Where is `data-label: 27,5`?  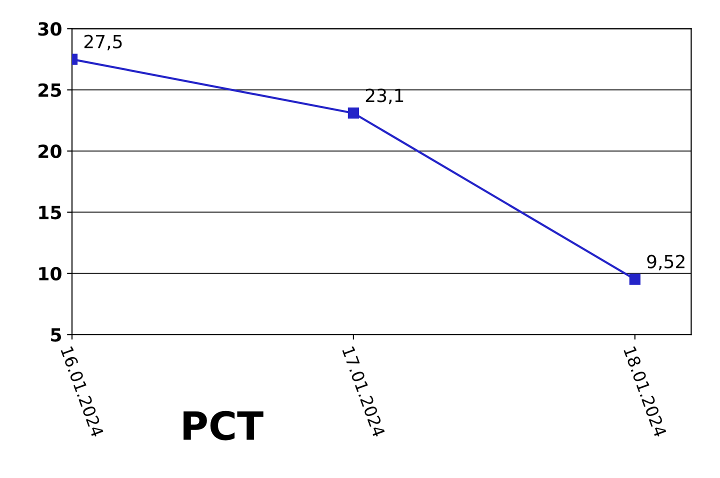
data-label: 27,5 is located at coordinates (103, 42).